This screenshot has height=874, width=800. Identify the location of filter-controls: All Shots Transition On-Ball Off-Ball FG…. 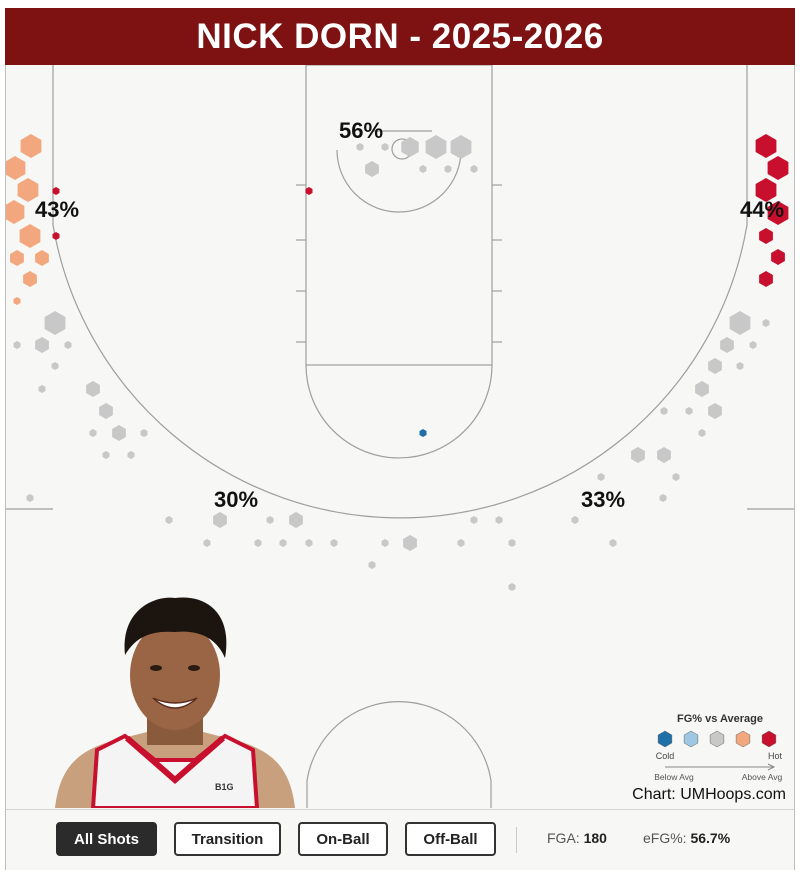
(400, 839).